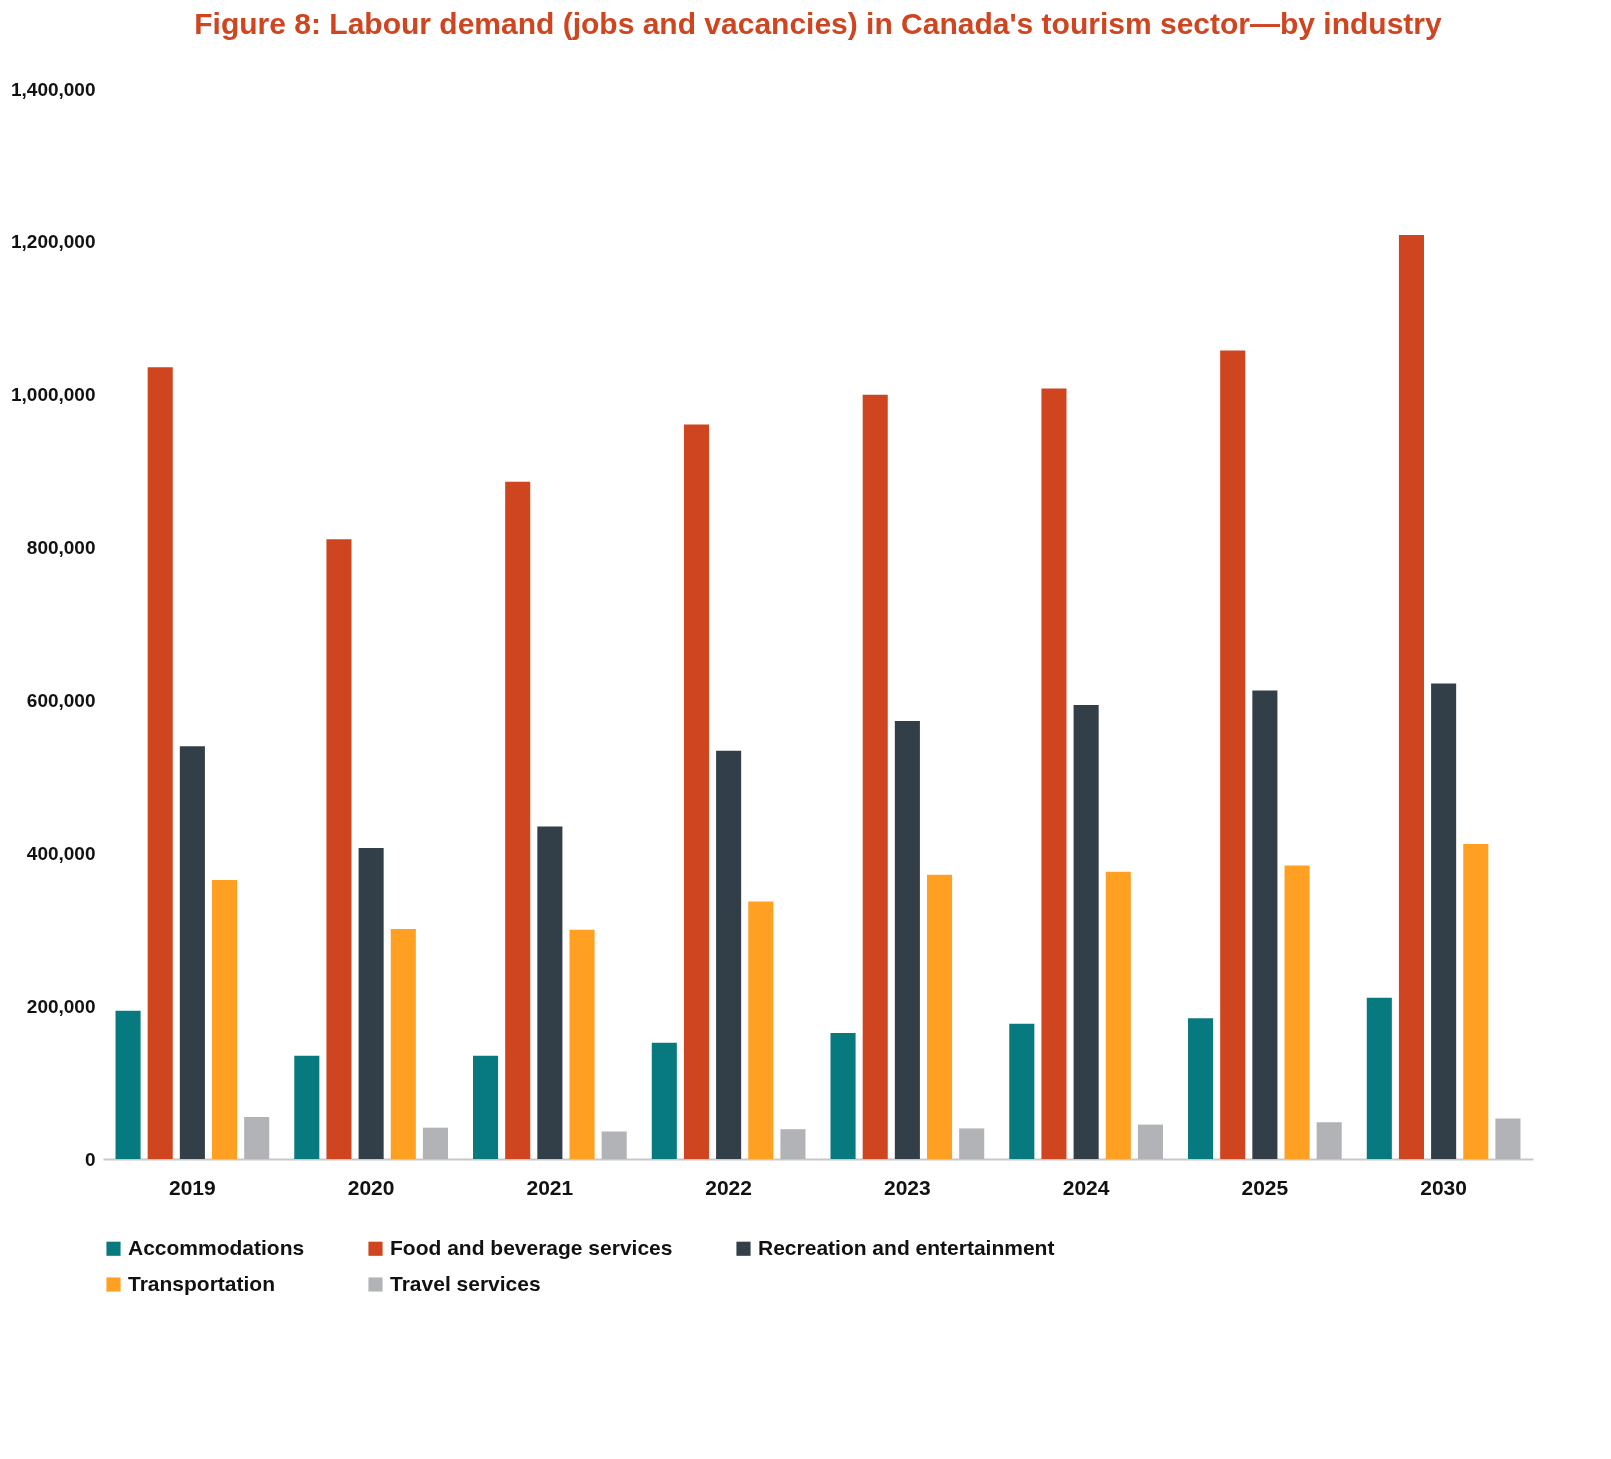 This screenshot has height=1459, width=1611. Describe the element at coordinates (1265, 1187) in the screenshot. I see `x-tick-label: 2025` at that location.